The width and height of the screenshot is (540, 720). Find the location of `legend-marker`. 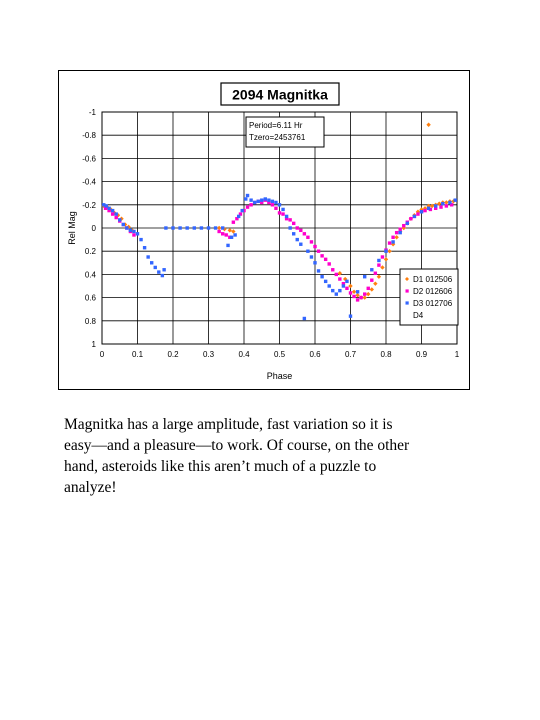

legend-marker is located at coordinates (407, 279).